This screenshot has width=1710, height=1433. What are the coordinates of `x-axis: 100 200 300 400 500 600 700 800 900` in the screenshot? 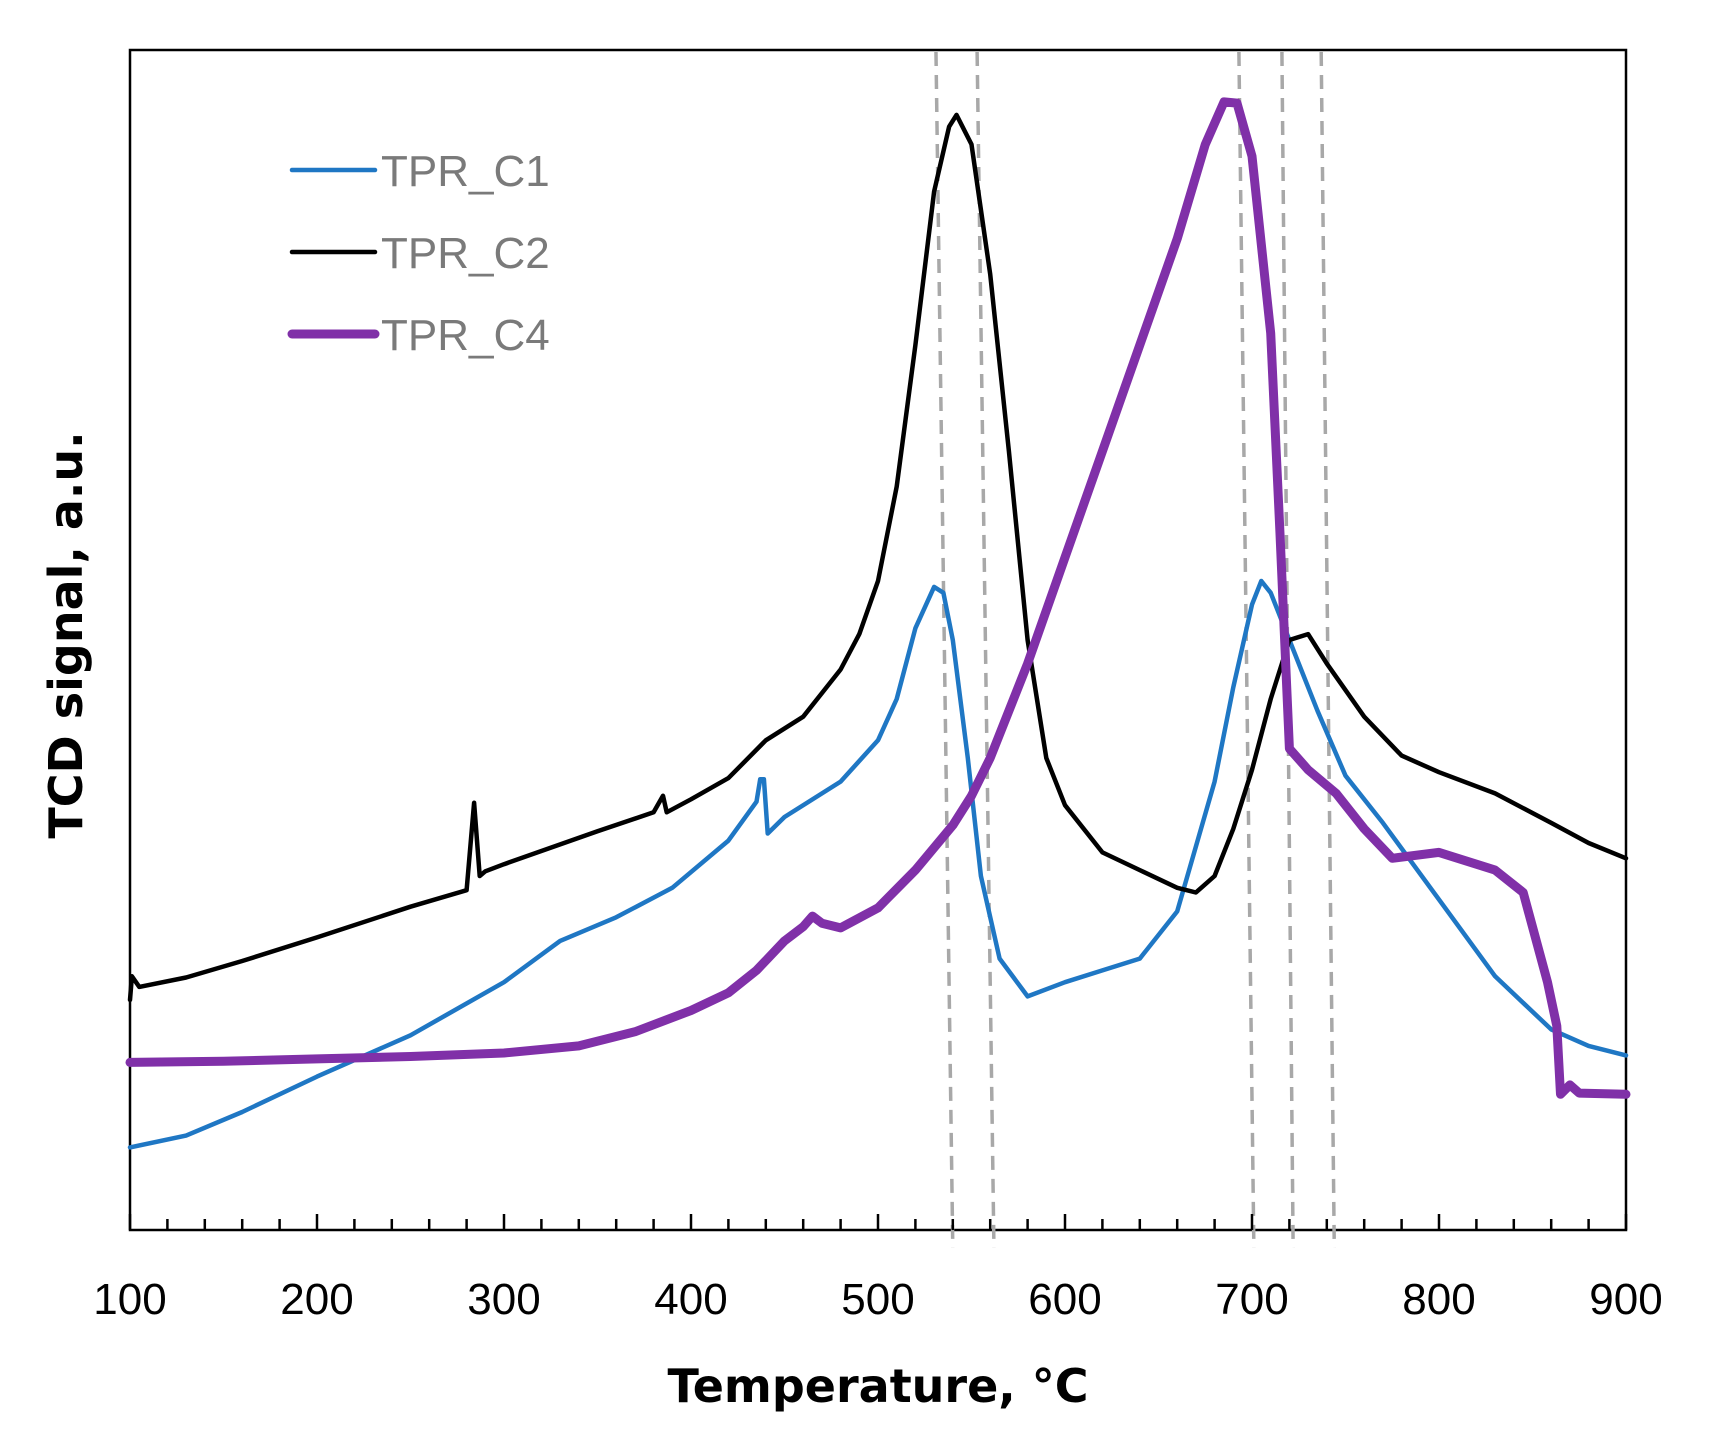 It's located at (878, 1269).